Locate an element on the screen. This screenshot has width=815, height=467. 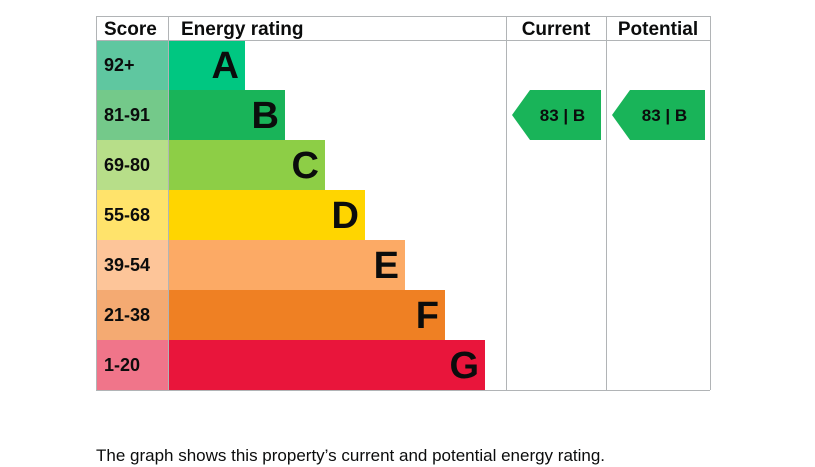
rating-letter: G is located at coordinates (464, 366).